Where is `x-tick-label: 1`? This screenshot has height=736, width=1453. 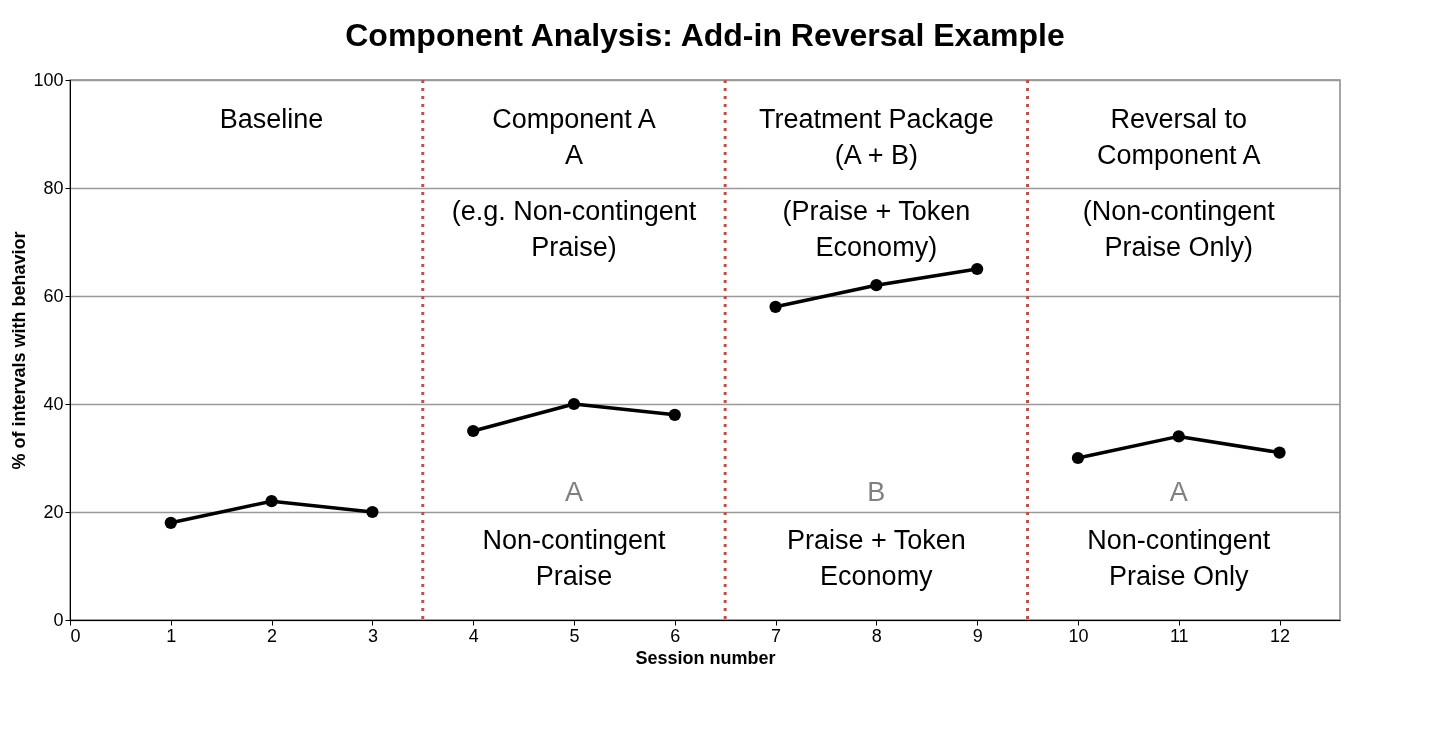 x-tick-label: 1 is located at coordinates (171, 635).